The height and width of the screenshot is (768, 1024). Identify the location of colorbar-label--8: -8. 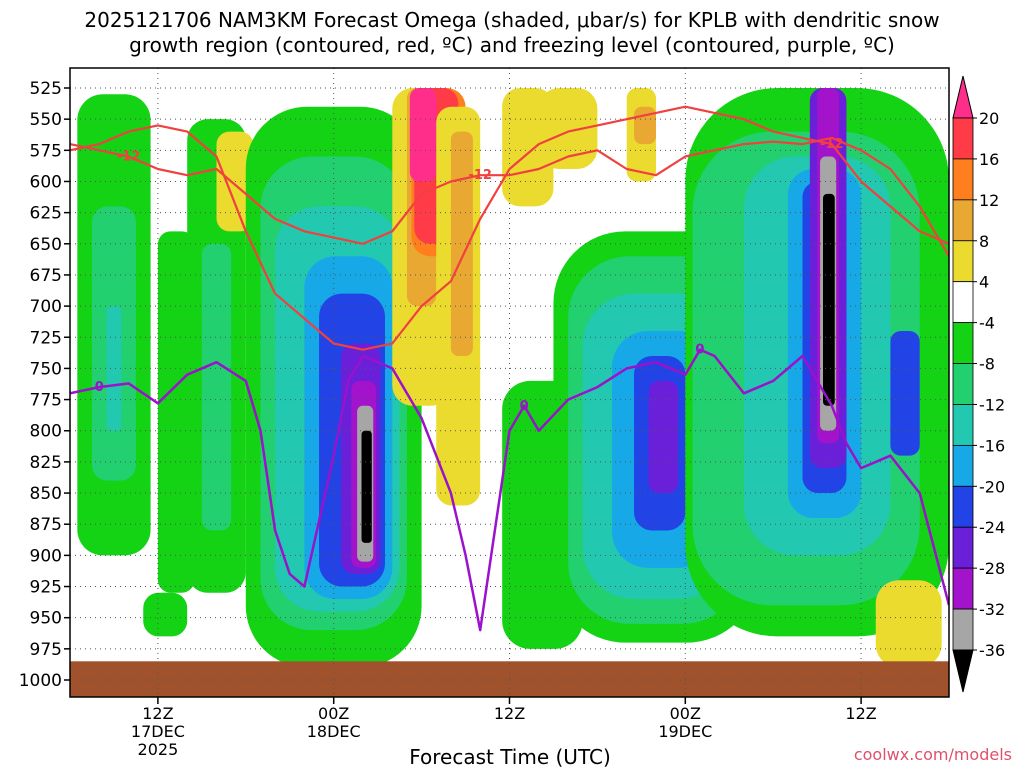
(987, 364).